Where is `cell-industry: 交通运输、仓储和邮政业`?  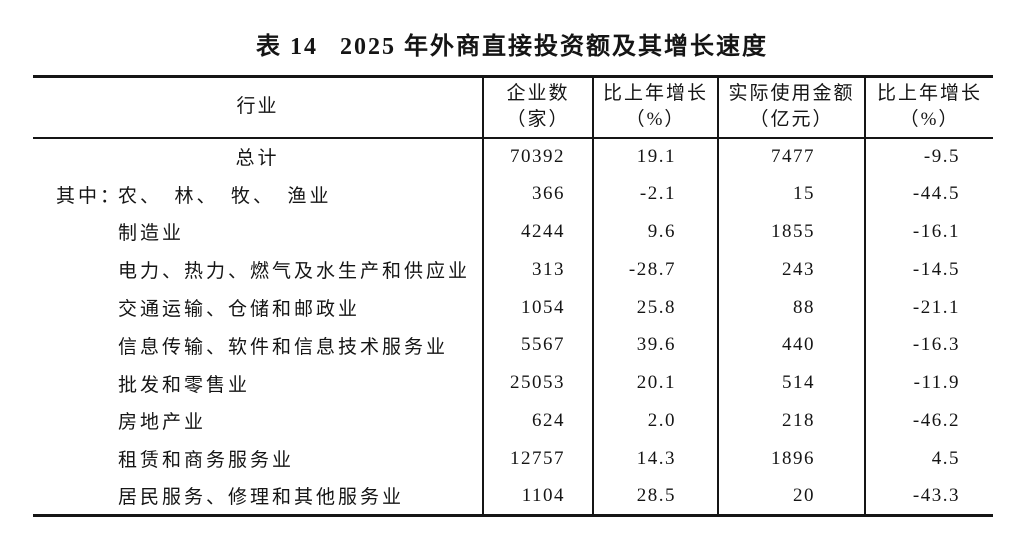
cell-industry: 交通运输、仓储和邮政业 is located at coordinates (258, 308).